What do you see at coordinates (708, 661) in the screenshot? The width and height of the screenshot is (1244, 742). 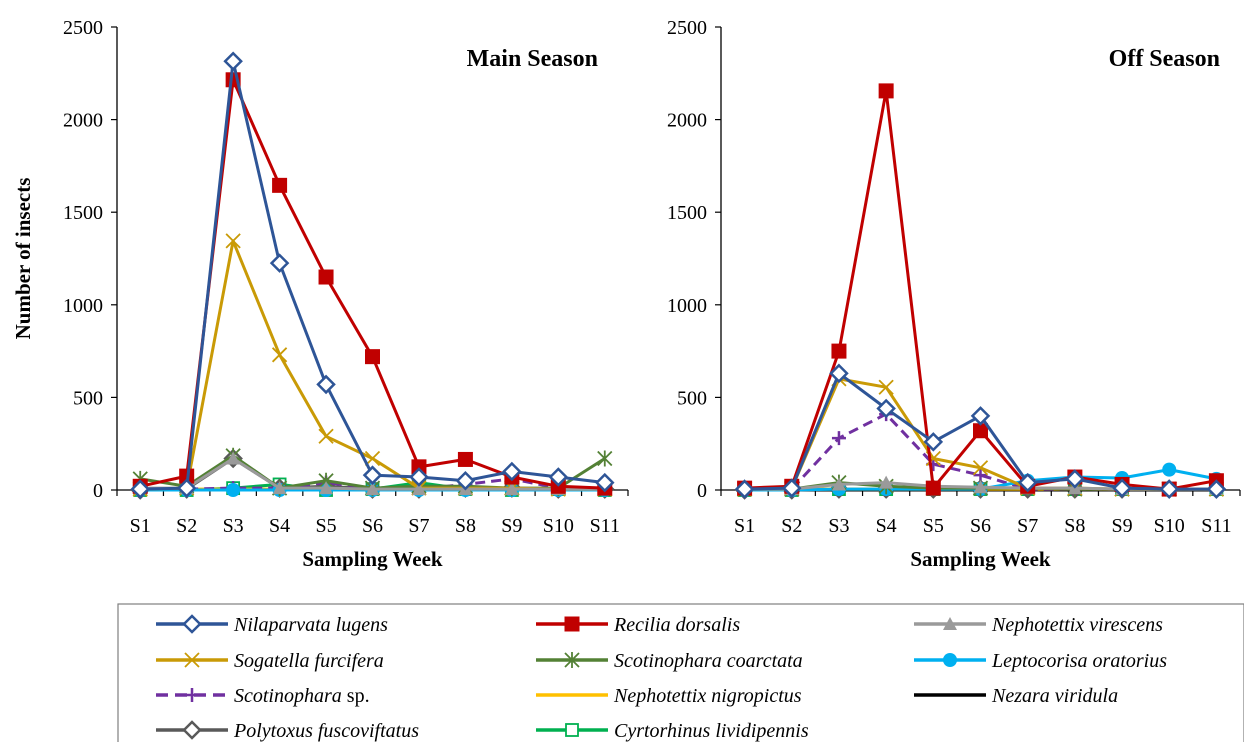 I see `legend-label: Scotinophara coarctata` at bounding box center [708, 661].